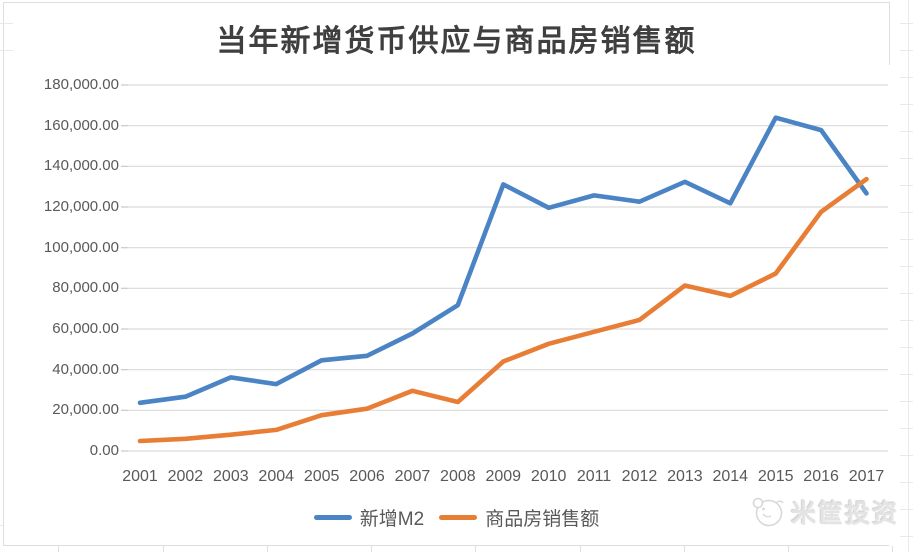 This screenshot has width=913, height=552. Describe the element at coordinates (412, 476) in the screenshot. I see `x-tick-label: 2007` at that location.